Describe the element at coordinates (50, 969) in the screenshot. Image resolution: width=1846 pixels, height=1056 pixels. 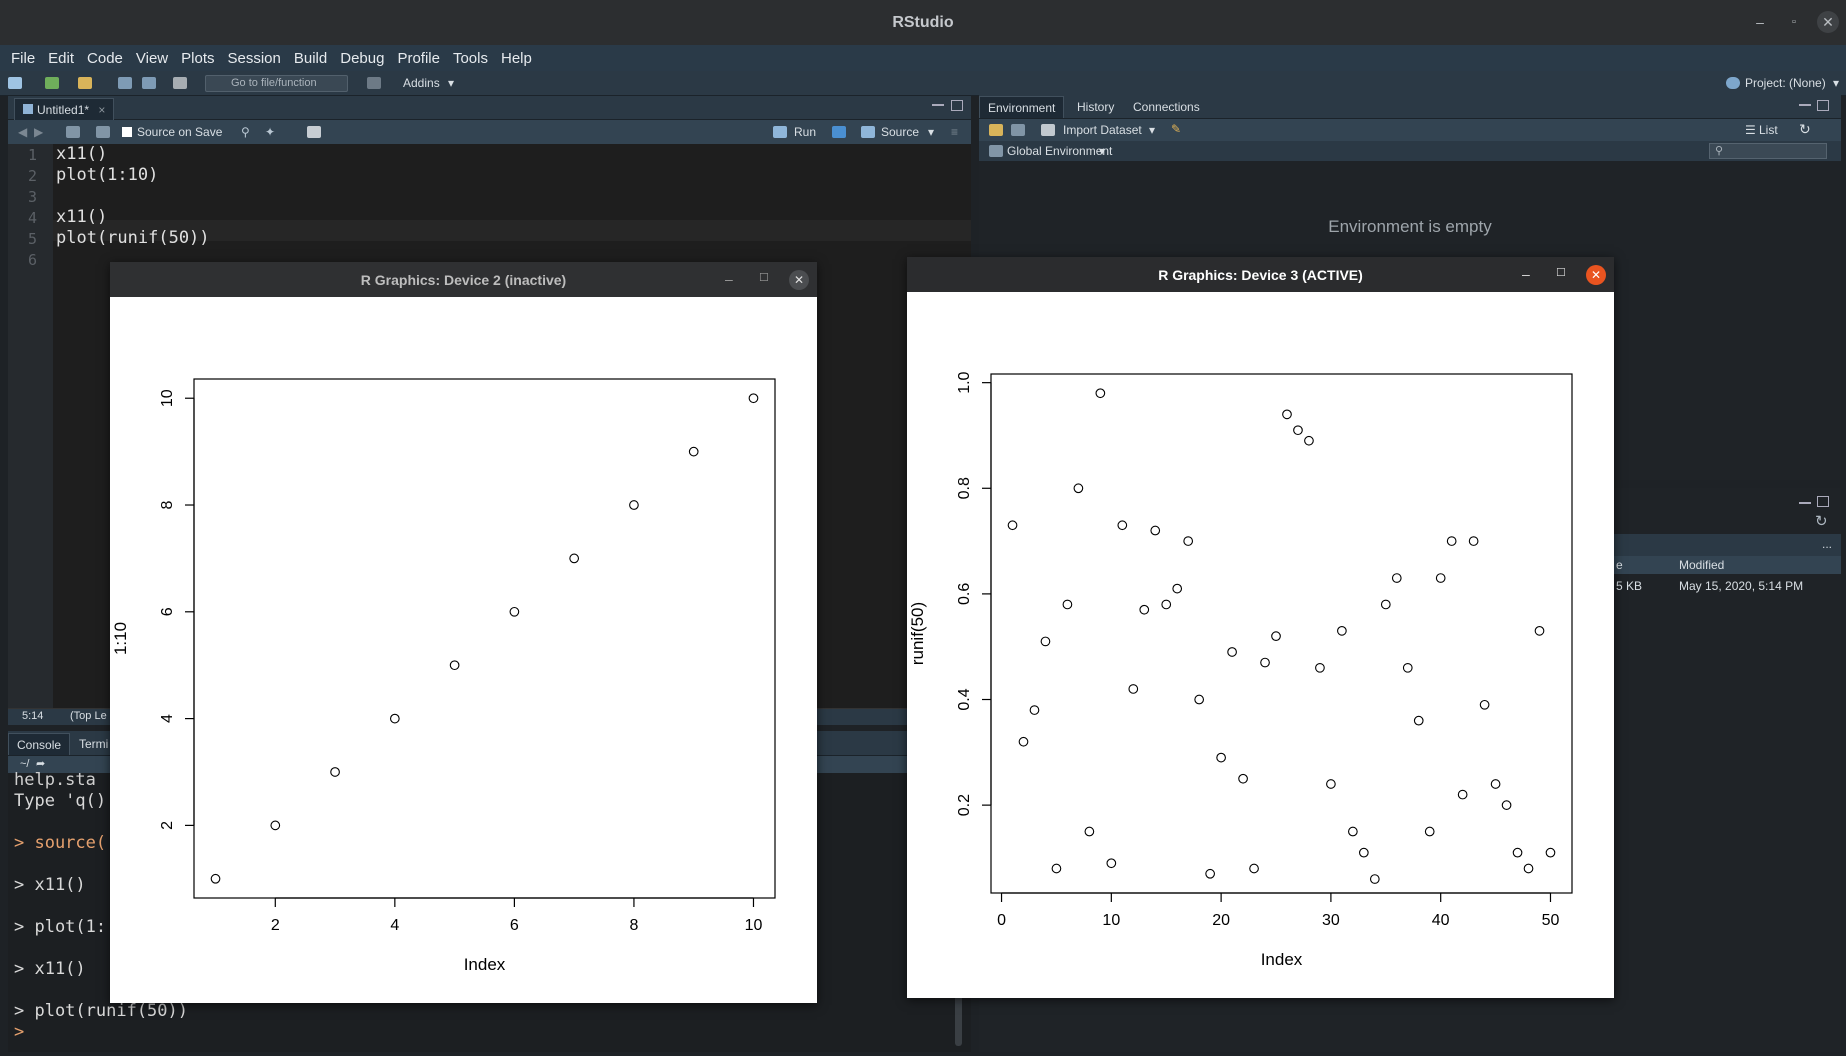
I see `console-line: > x11()` at that location.